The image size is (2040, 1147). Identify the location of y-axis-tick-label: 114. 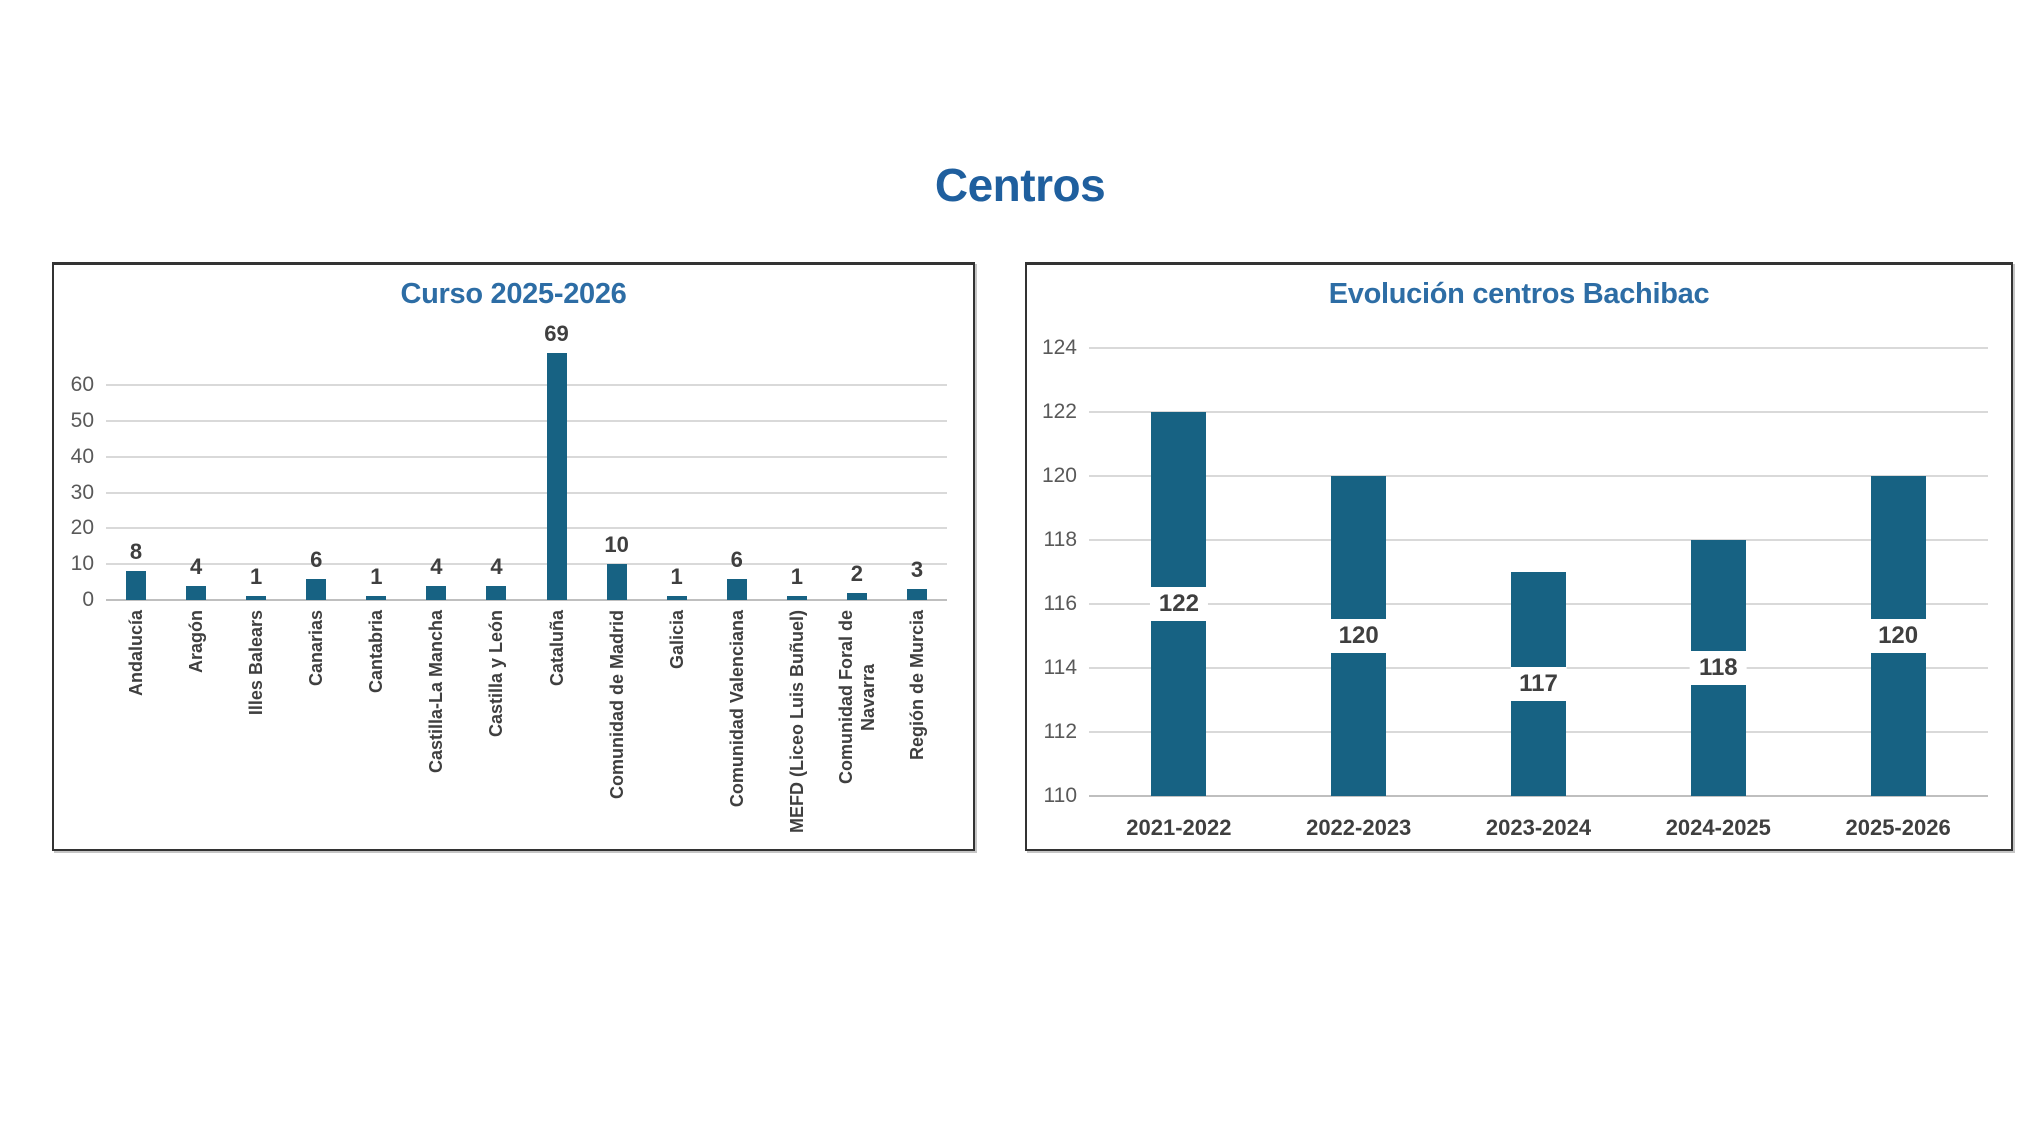
(1060, 667).